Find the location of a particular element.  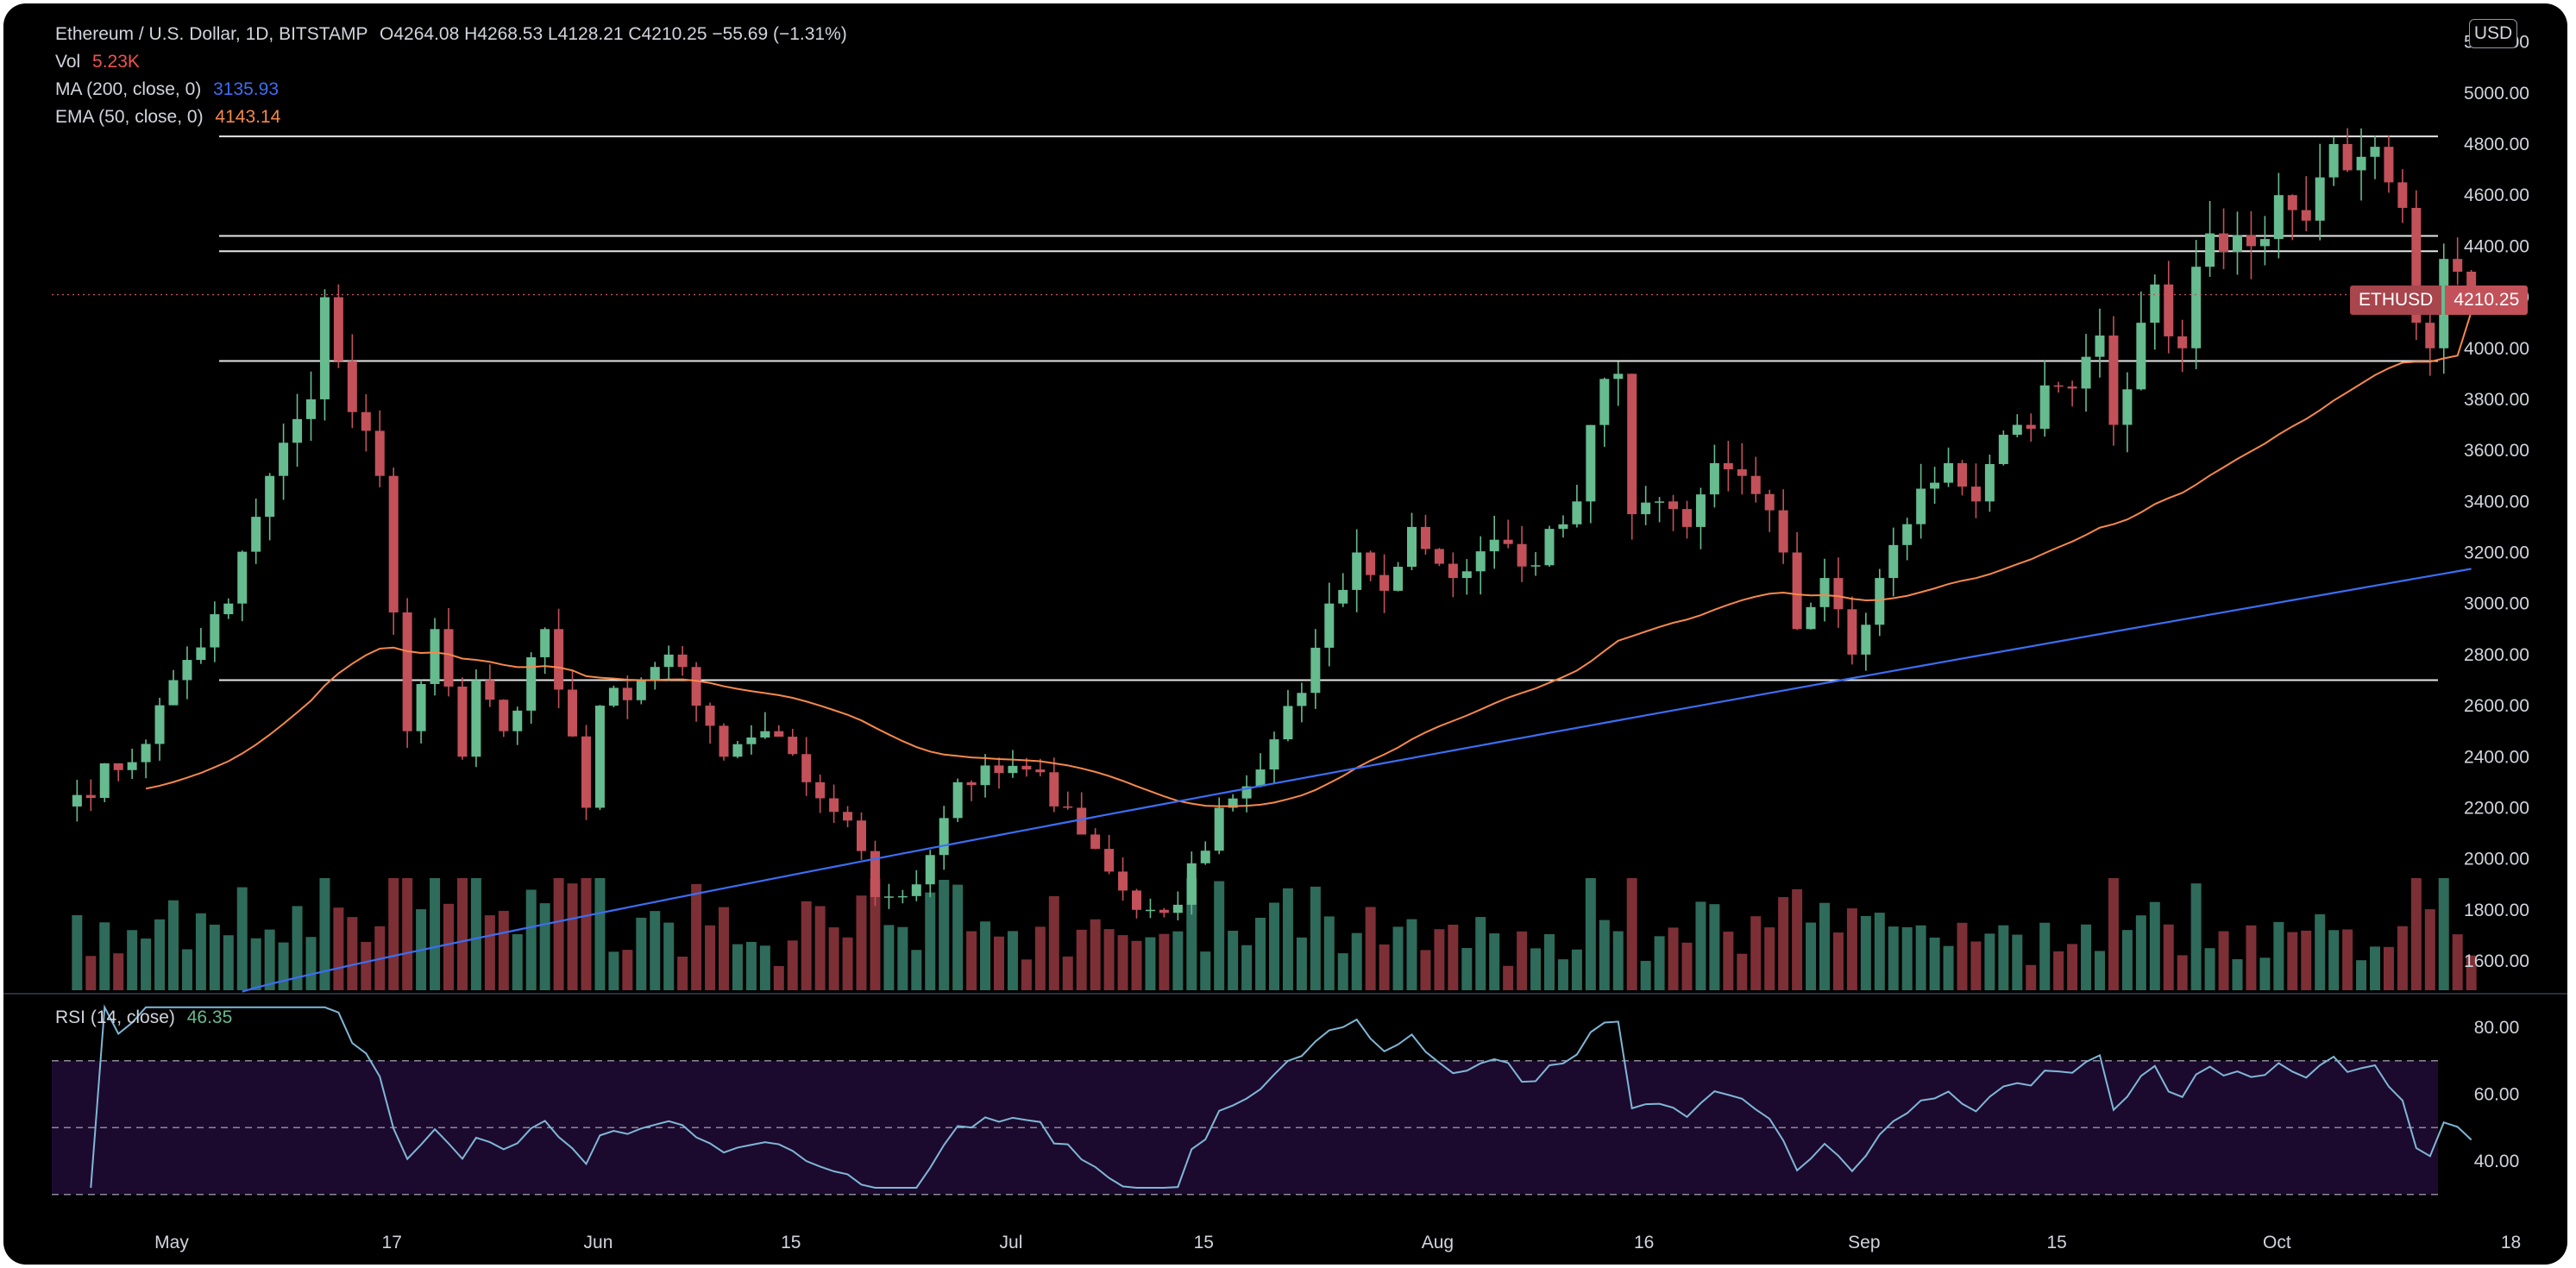

last-price-tag: ETHUSD 4210.25 is located at coordinates (2439, 300).